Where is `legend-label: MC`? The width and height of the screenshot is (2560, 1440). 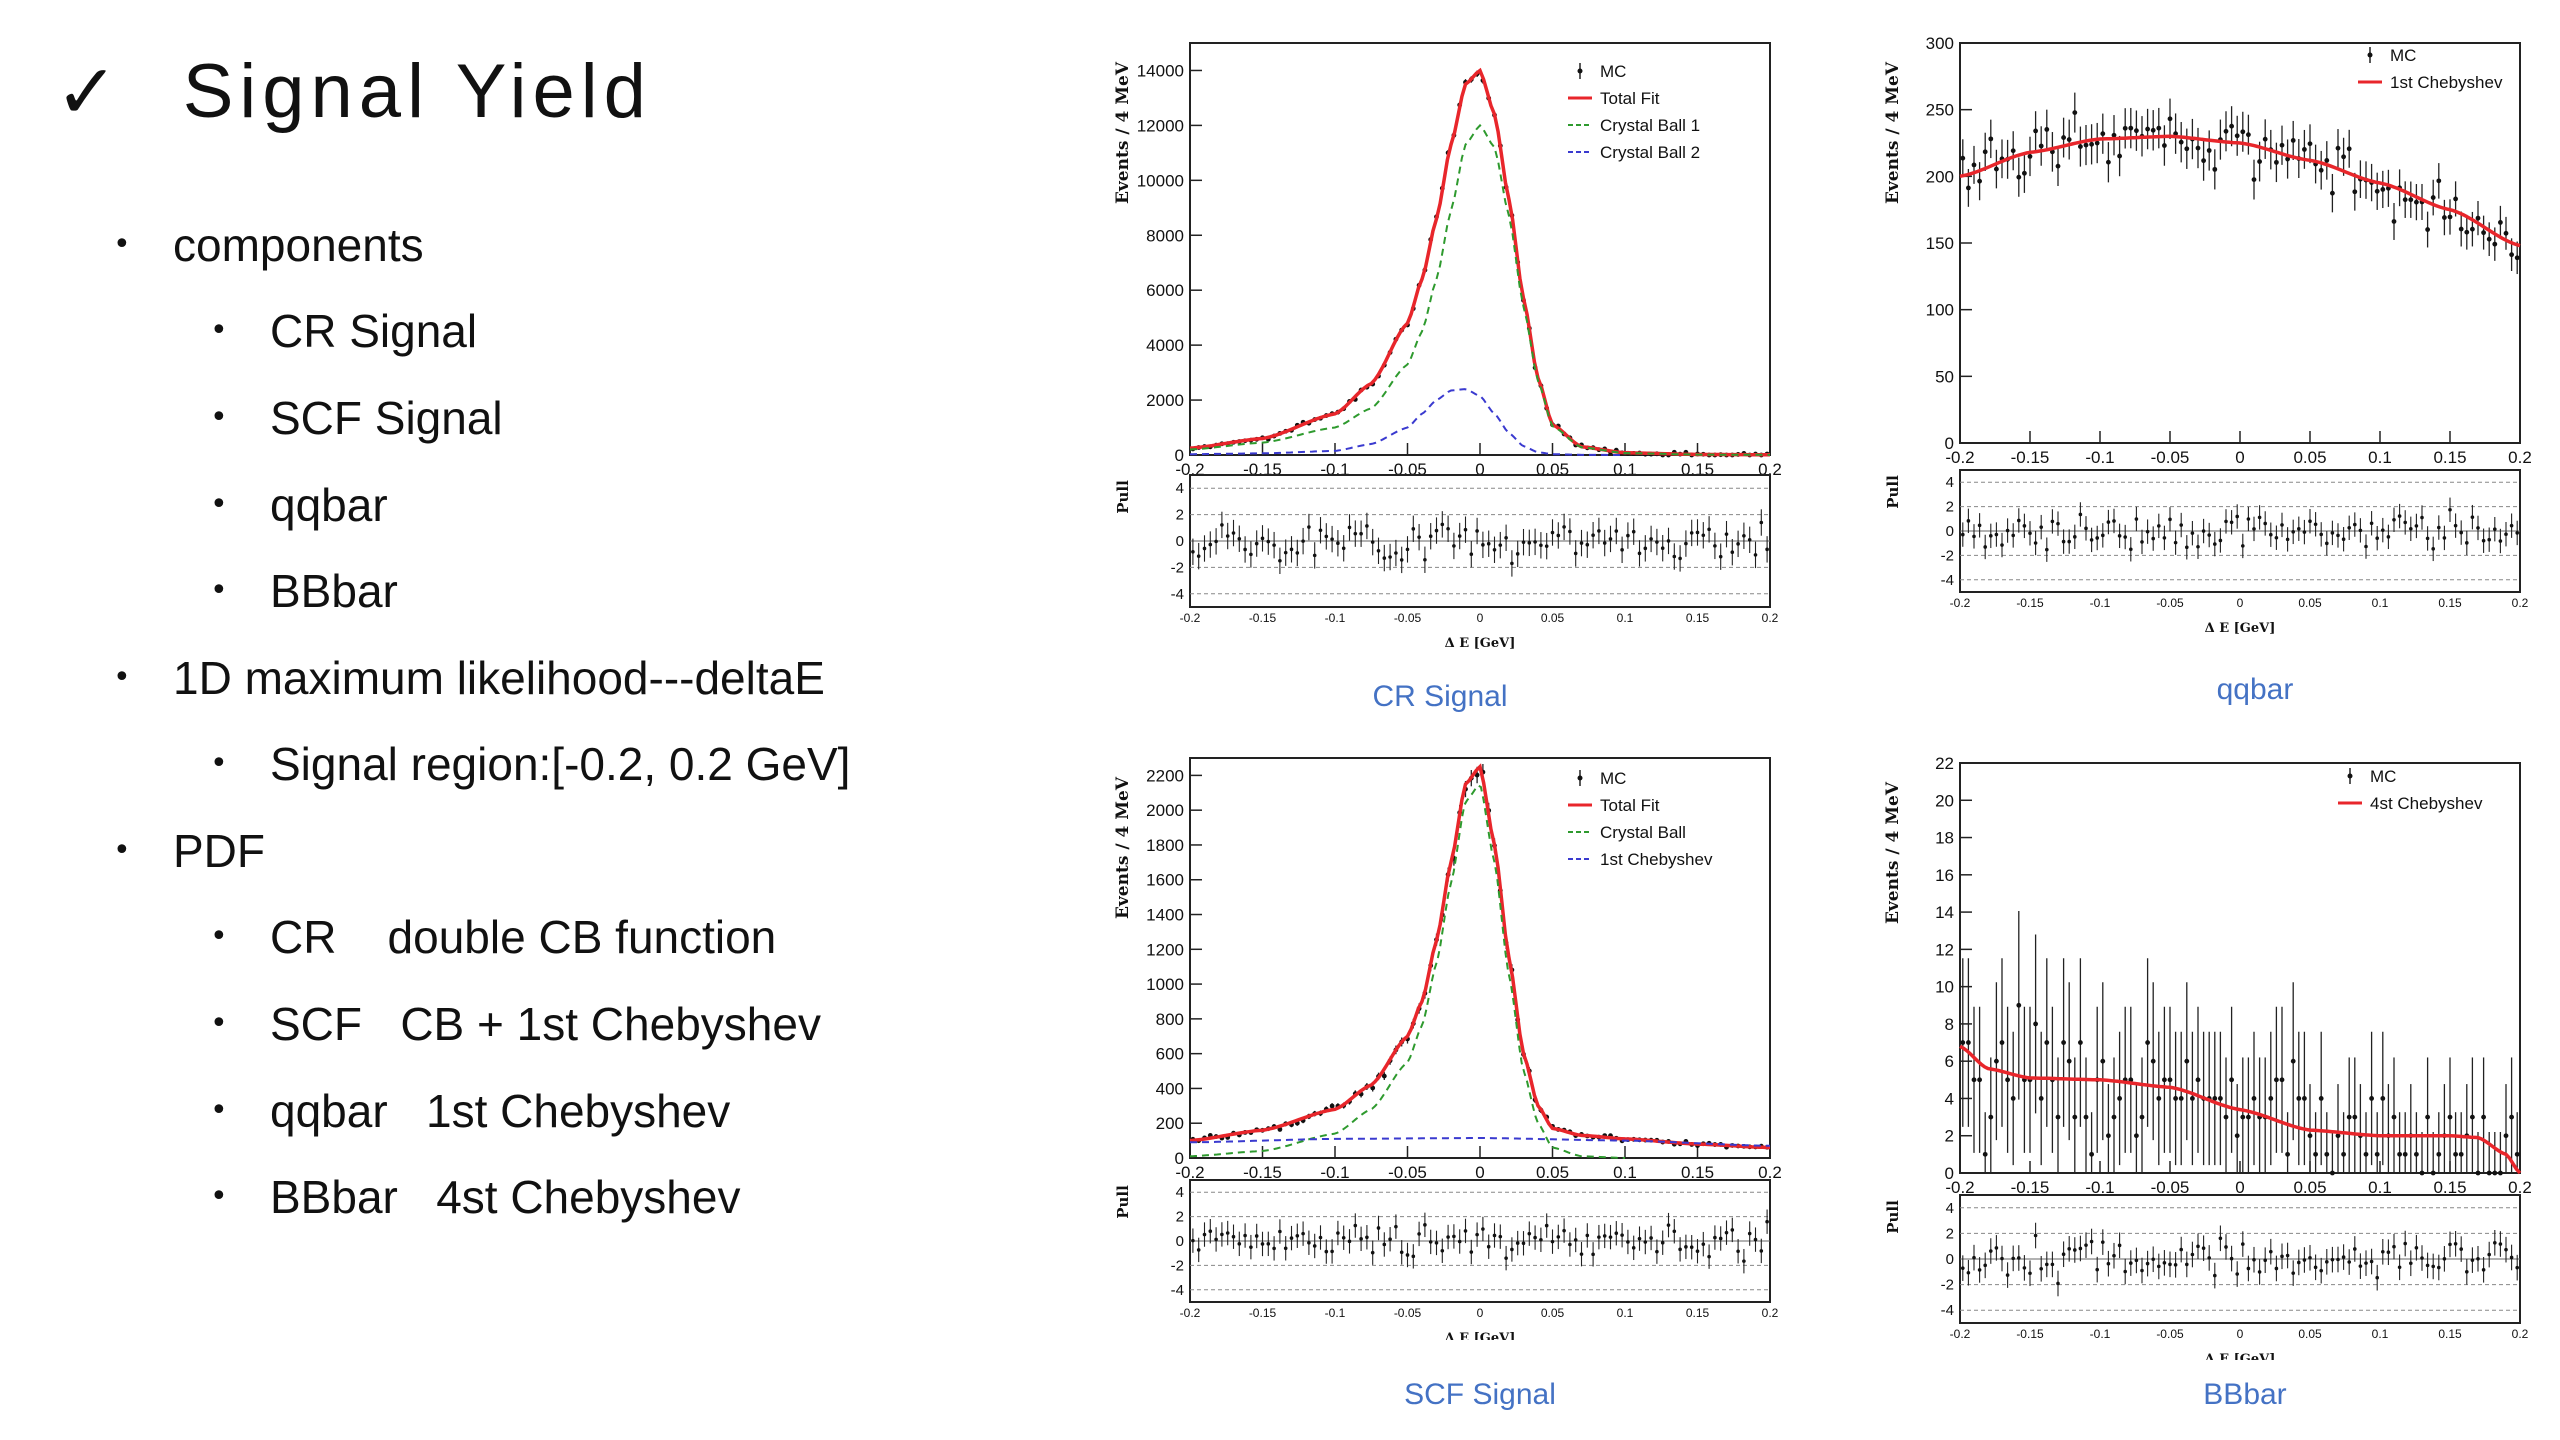 legend-label: MC is located at coordinates (2383, 776).